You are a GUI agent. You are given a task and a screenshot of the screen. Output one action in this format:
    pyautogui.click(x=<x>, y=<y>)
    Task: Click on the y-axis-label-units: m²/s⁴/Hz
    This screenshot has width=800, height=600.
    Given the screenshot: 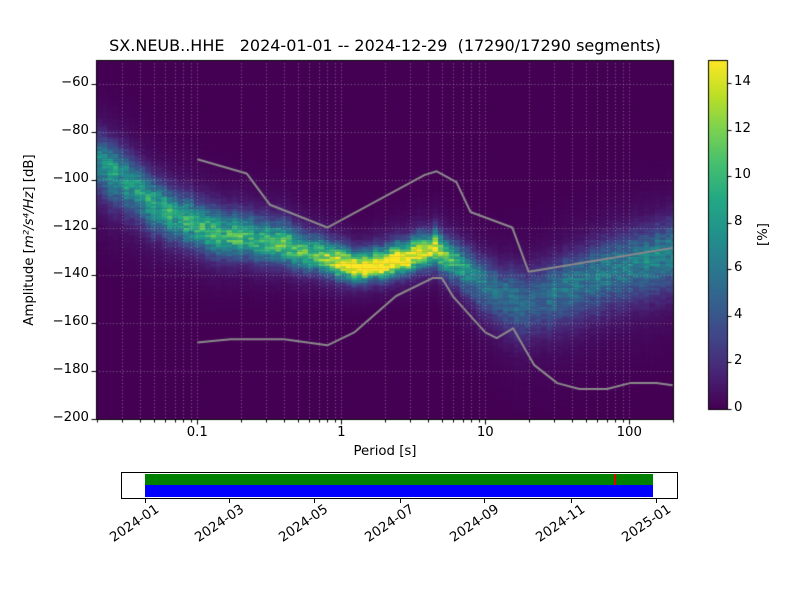 What is the action you would take?
    pyautogui.click(x=29, y=220)
    